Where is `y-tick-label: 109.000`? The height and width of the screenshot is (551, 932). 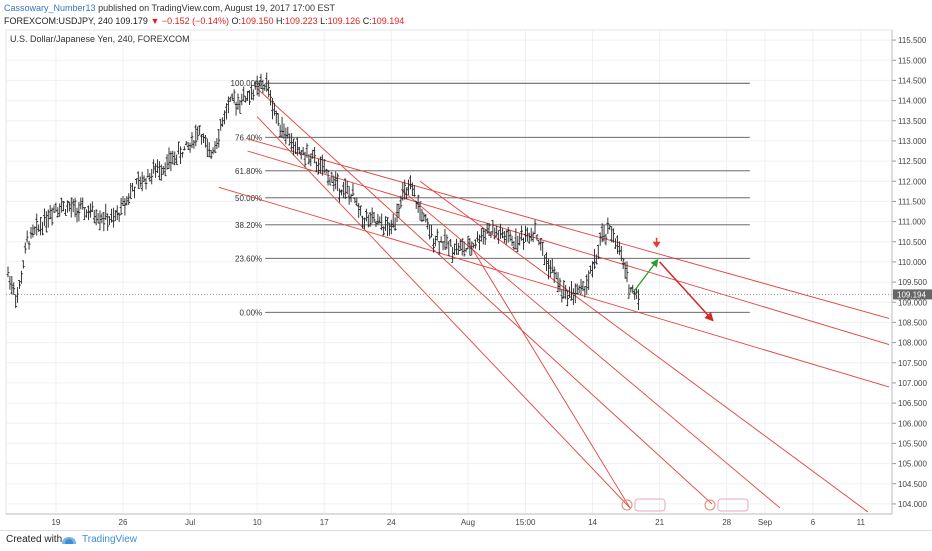
y-tick-label: 109.000 is located at coordinates (912, 302).